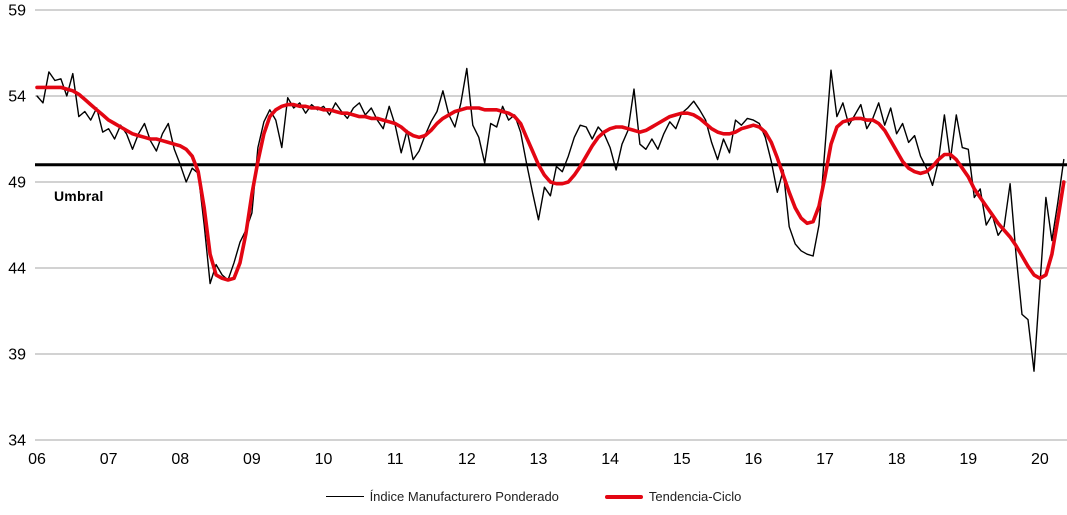  I want to click on x-tick-label: 11, so click(395, 459).